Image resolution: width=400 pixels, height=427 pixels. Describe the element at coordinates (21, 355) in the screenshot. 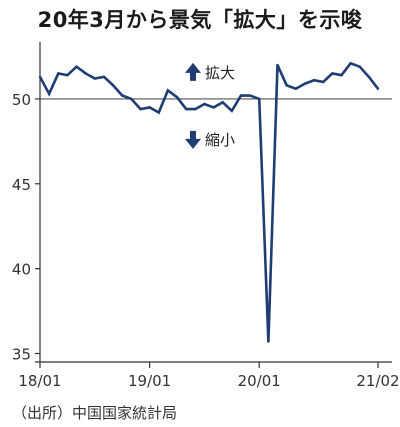

I see `y-tick-label-35: 35` at that location.